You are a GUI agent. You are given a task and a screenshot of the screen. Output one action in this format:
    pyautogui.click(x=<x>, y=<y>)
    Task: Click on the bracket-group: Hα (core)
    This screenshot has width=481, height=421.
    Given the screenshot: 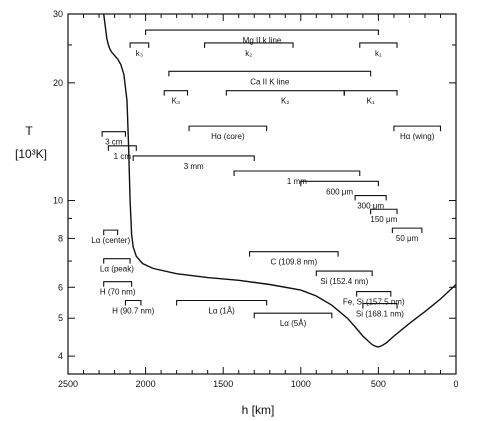 What is the action you would take?
    pyautogui.click(x=228, y=133)
    